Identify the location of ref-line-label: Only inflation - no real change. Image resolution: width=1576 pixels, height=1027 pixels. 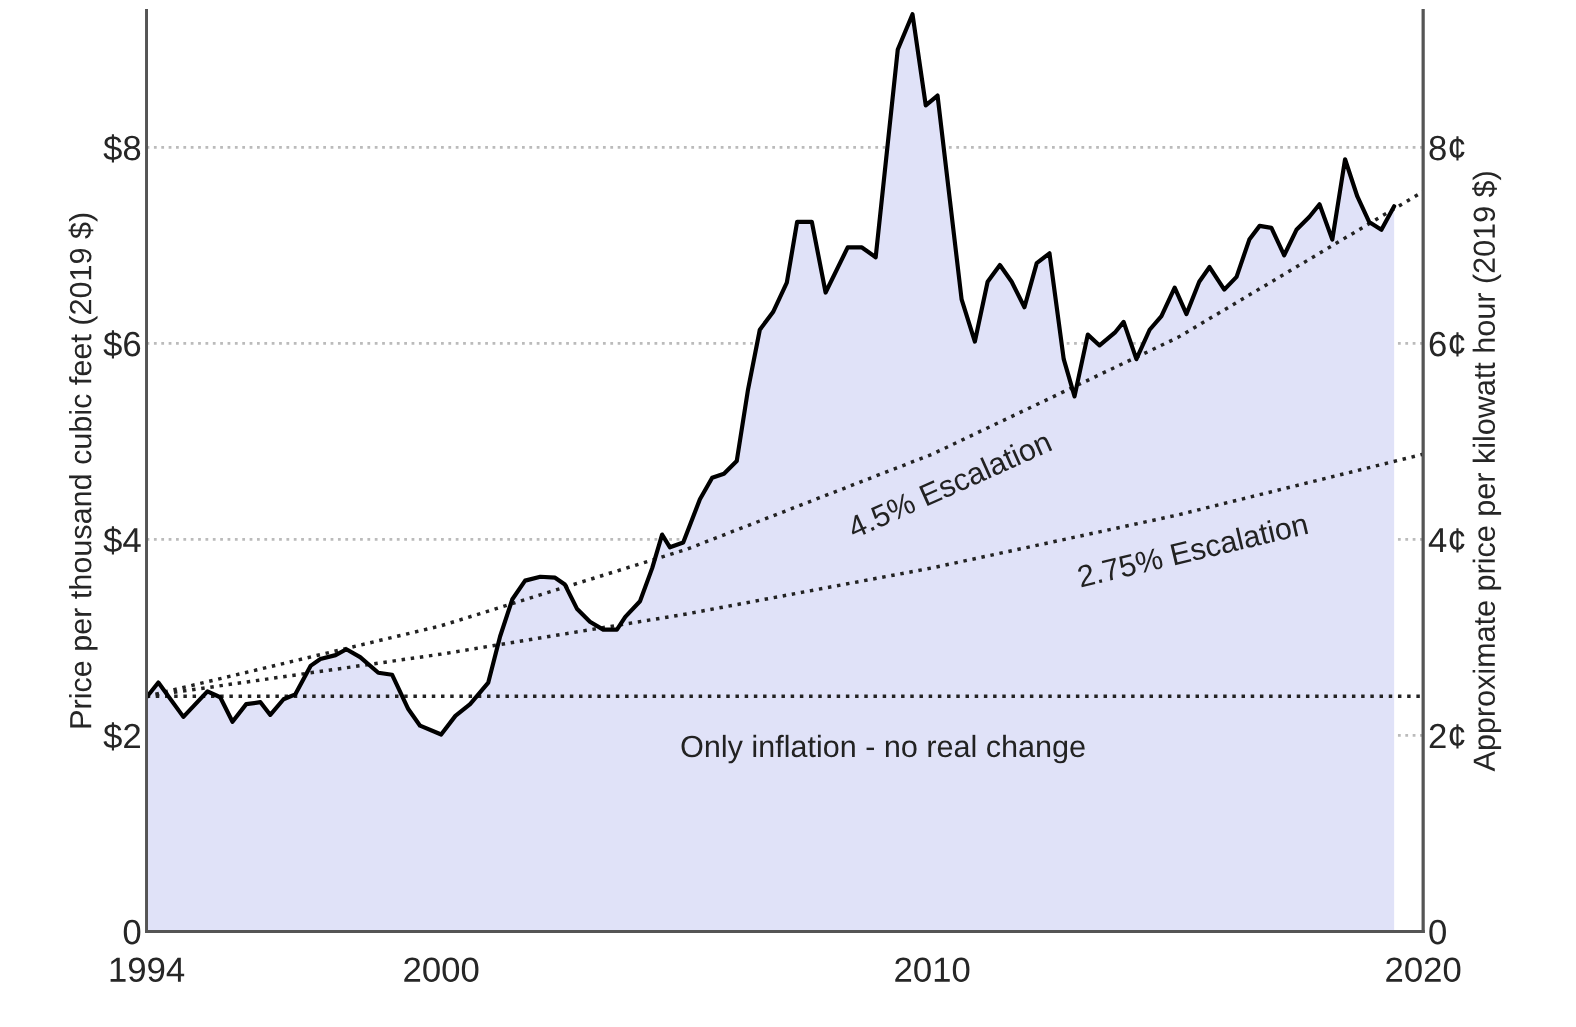
(883, 749).